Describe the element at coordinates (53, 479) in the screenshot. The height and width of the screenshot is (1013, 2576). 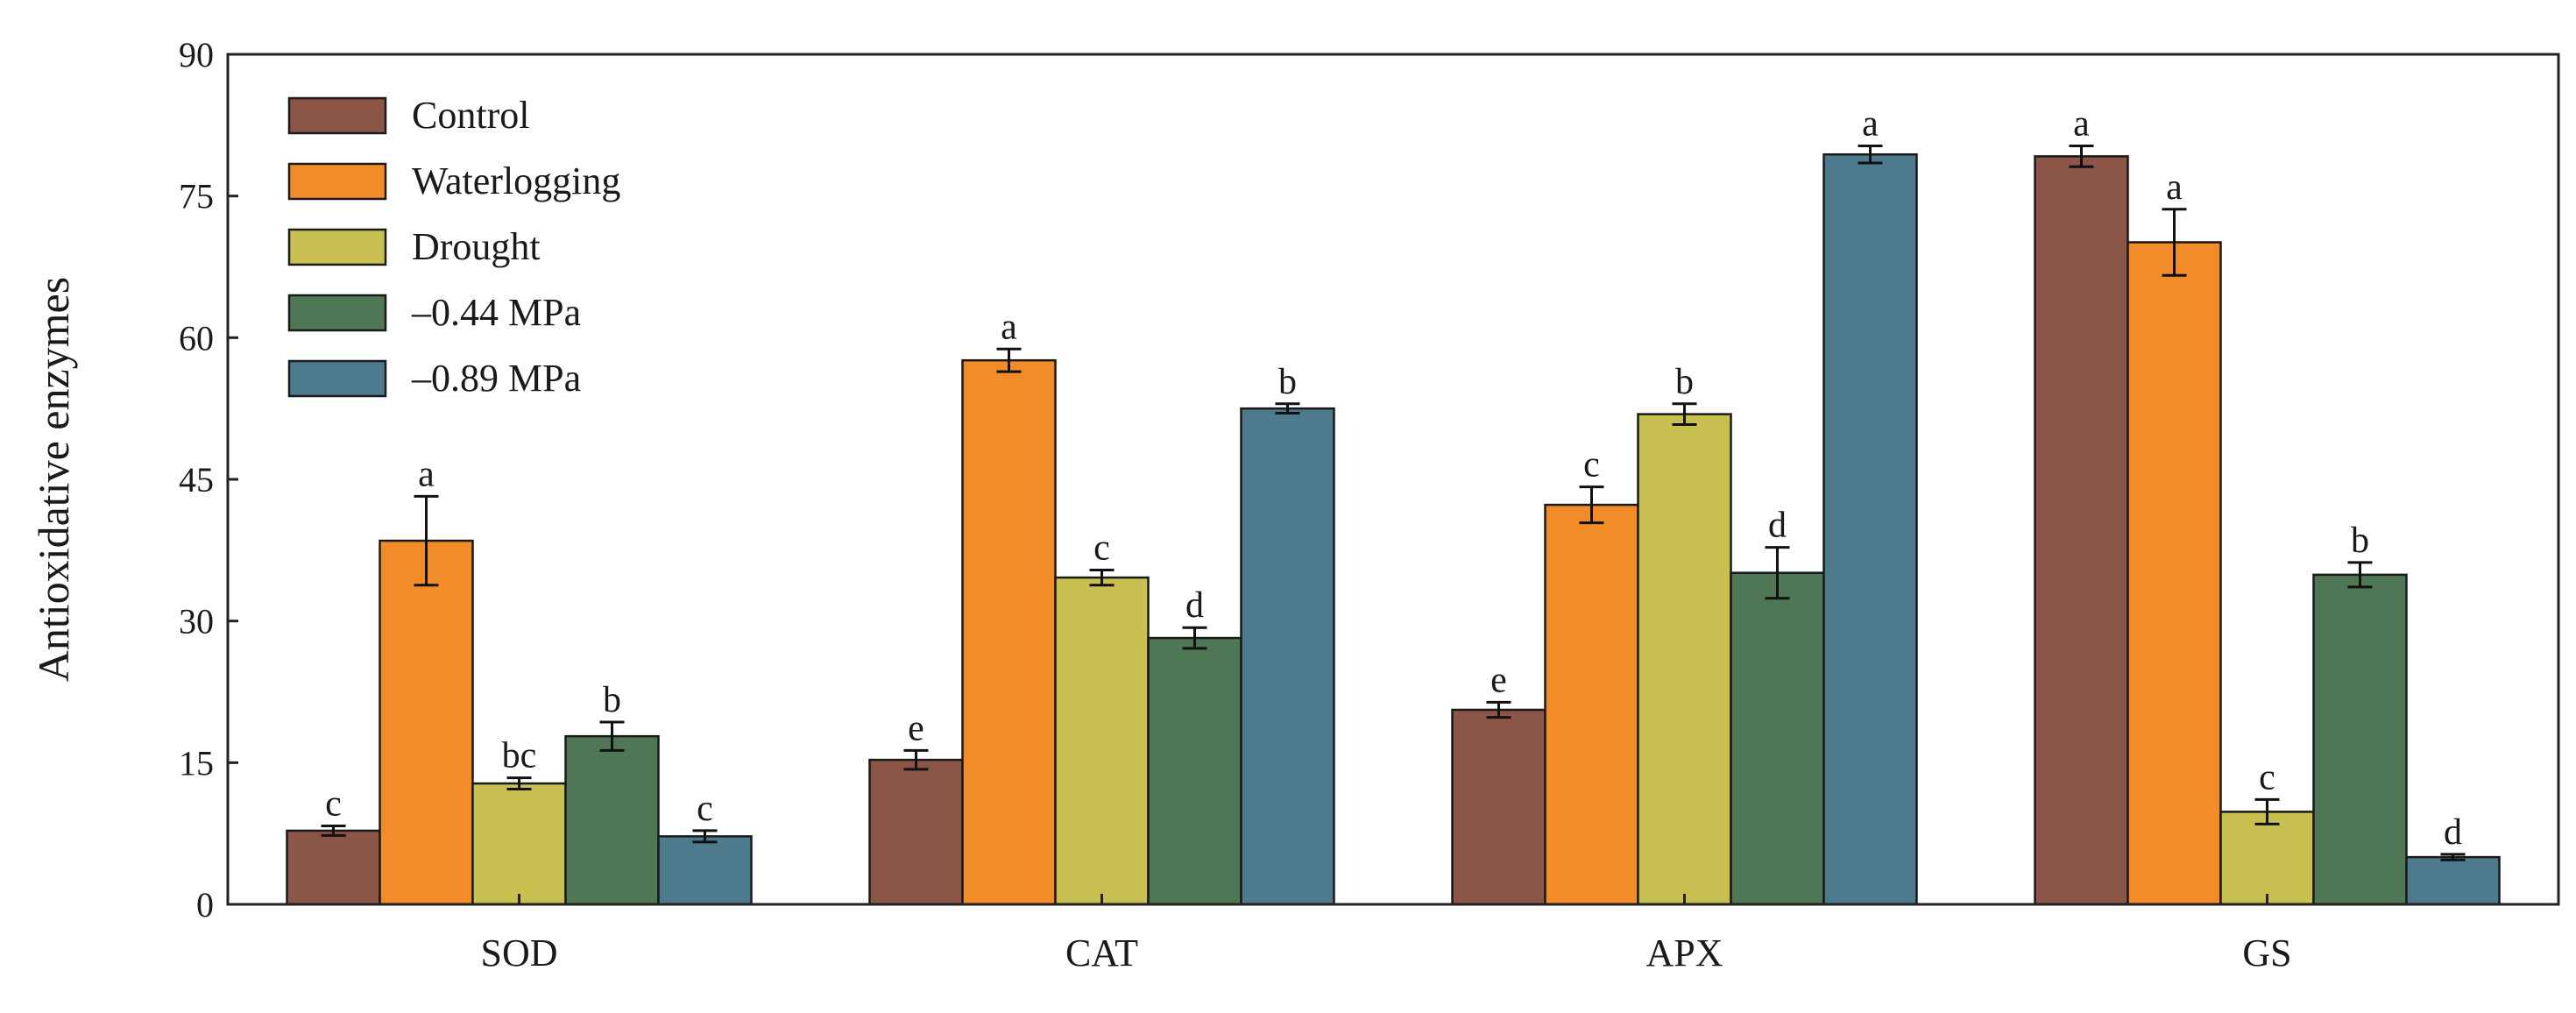
I see `y-axis-label: Antioxidative enzymes` at that location.